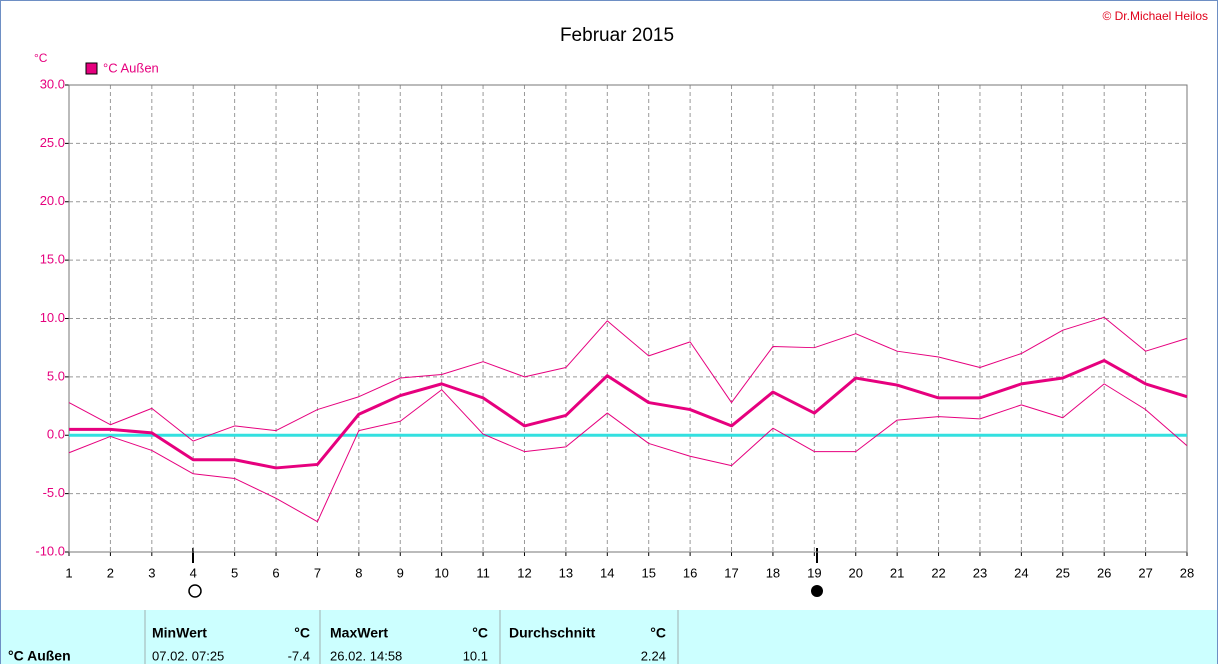 This screenshot has height=664, width=1218. What do you see at coordinates (91, 68) in the screenshot?
I see `legend-swatch` at bounding box center [91, 68].